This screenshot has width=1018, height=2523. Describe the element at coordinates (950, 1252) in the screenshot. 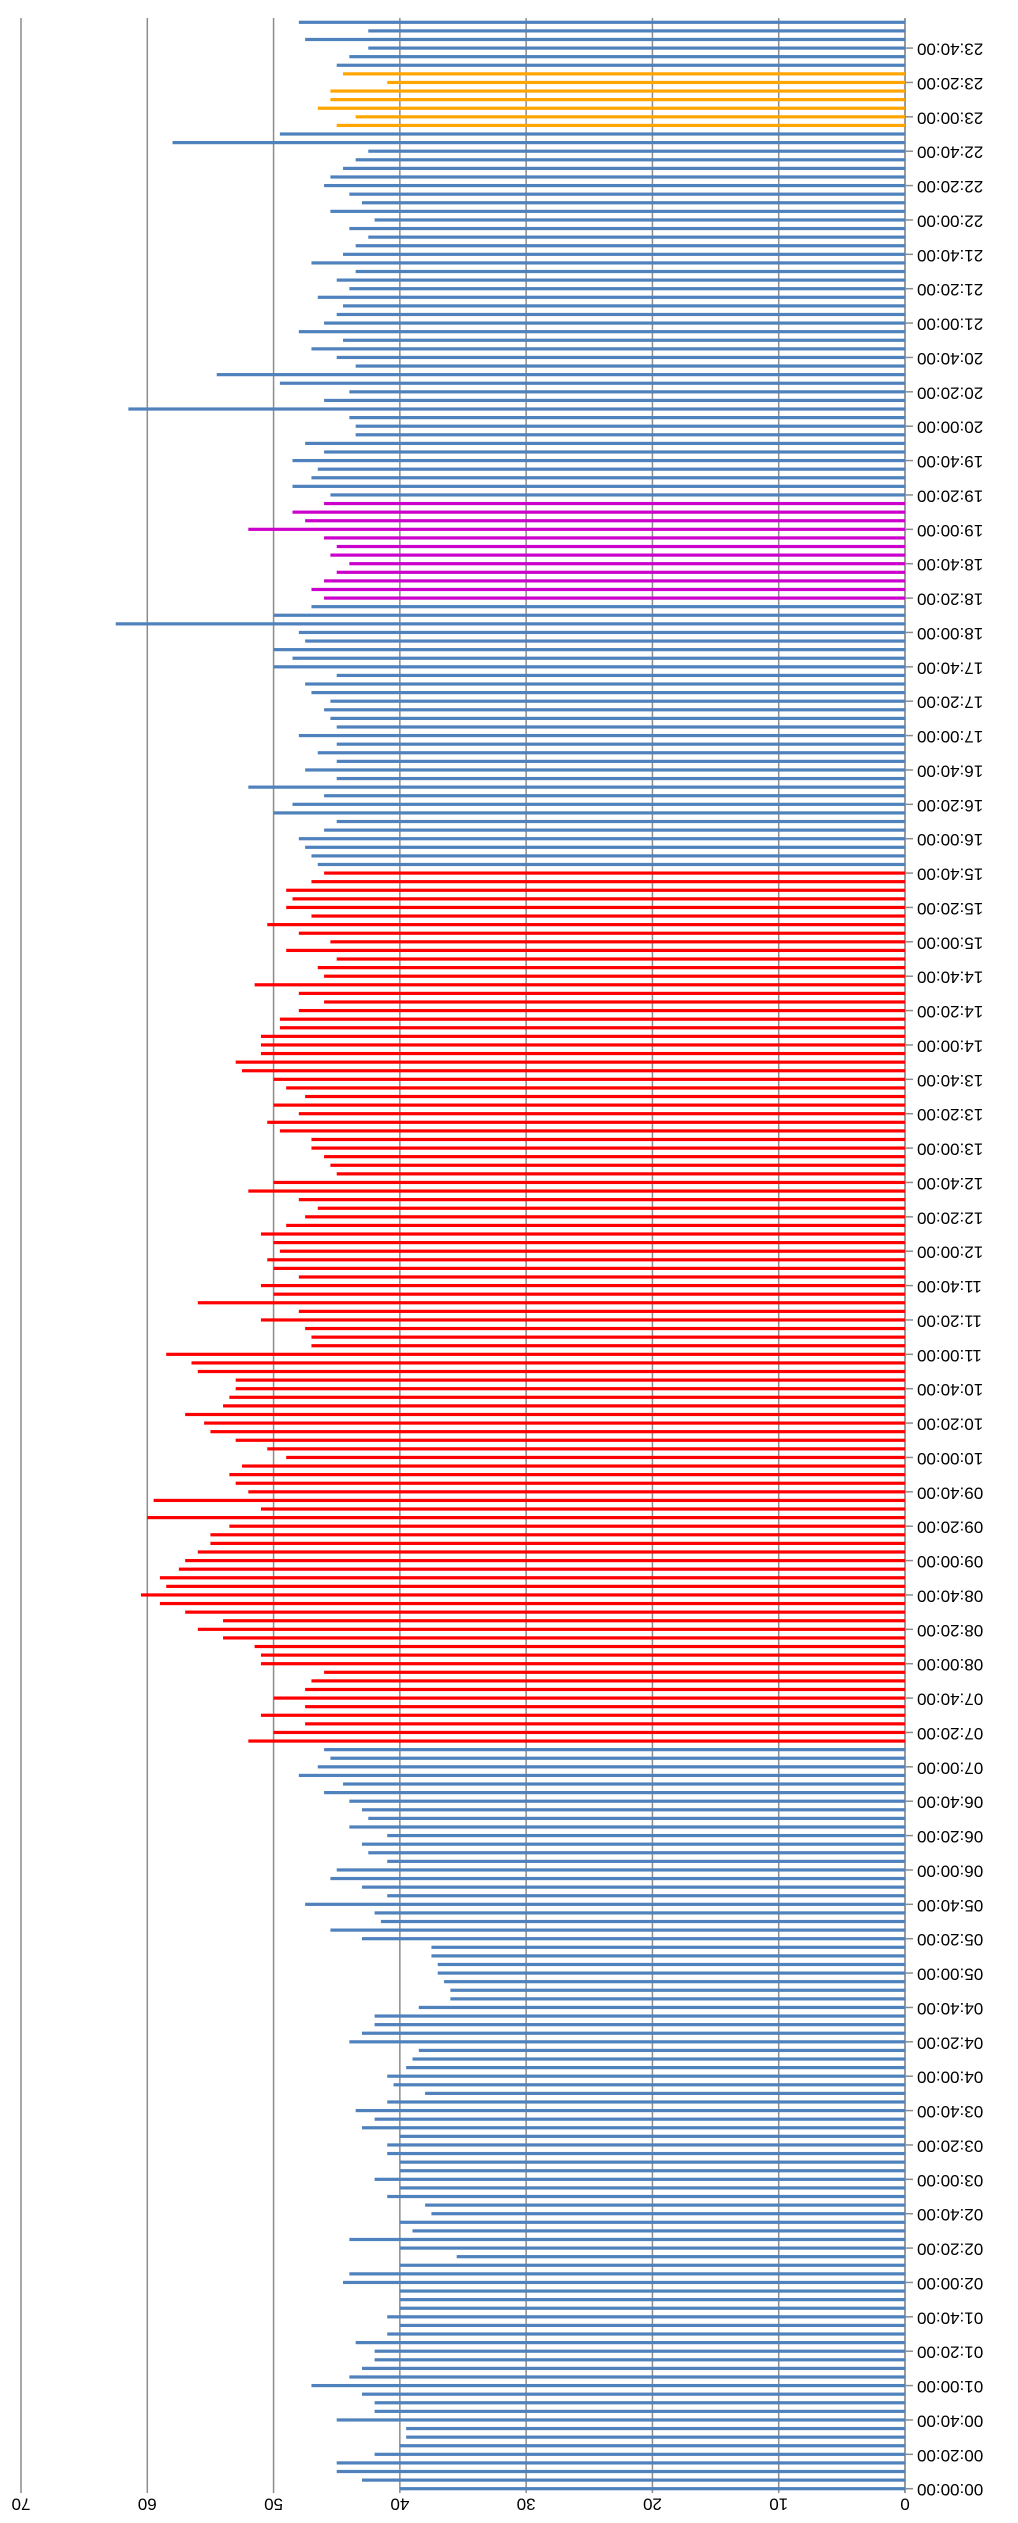

I see `x-tick-label: 12:00:00` at that location.